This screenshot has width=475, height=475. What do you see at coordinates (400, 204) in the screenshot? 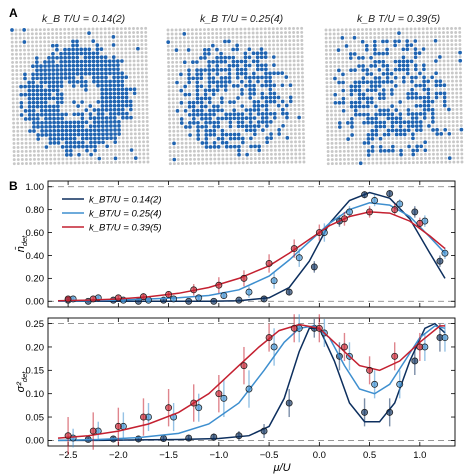
I see `data-point` at bounding box center [400, 204].